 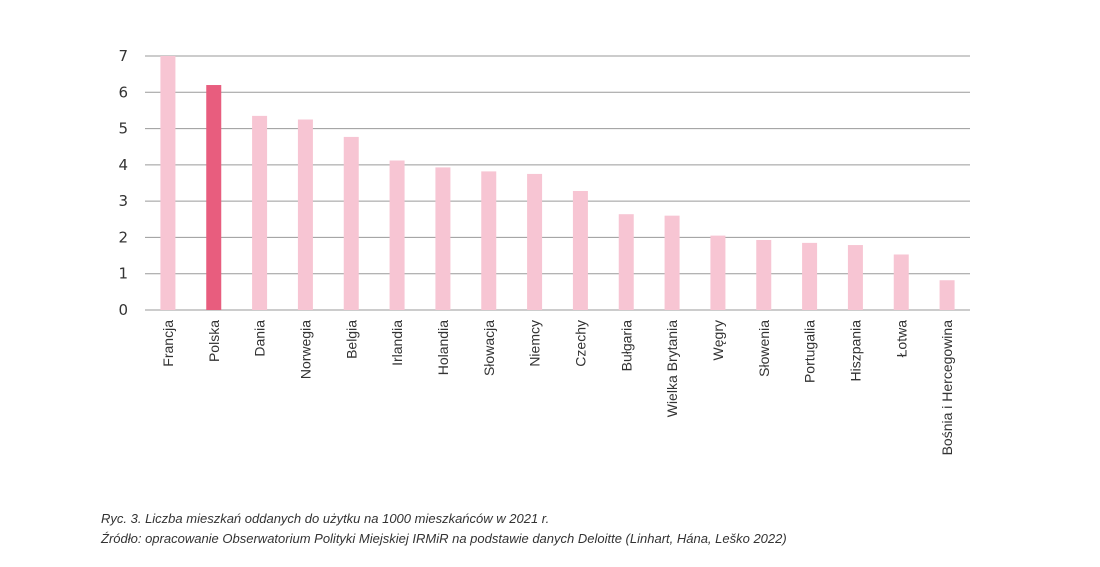 I want to click on y-tick-label: 6, so click(x=123, y=92).